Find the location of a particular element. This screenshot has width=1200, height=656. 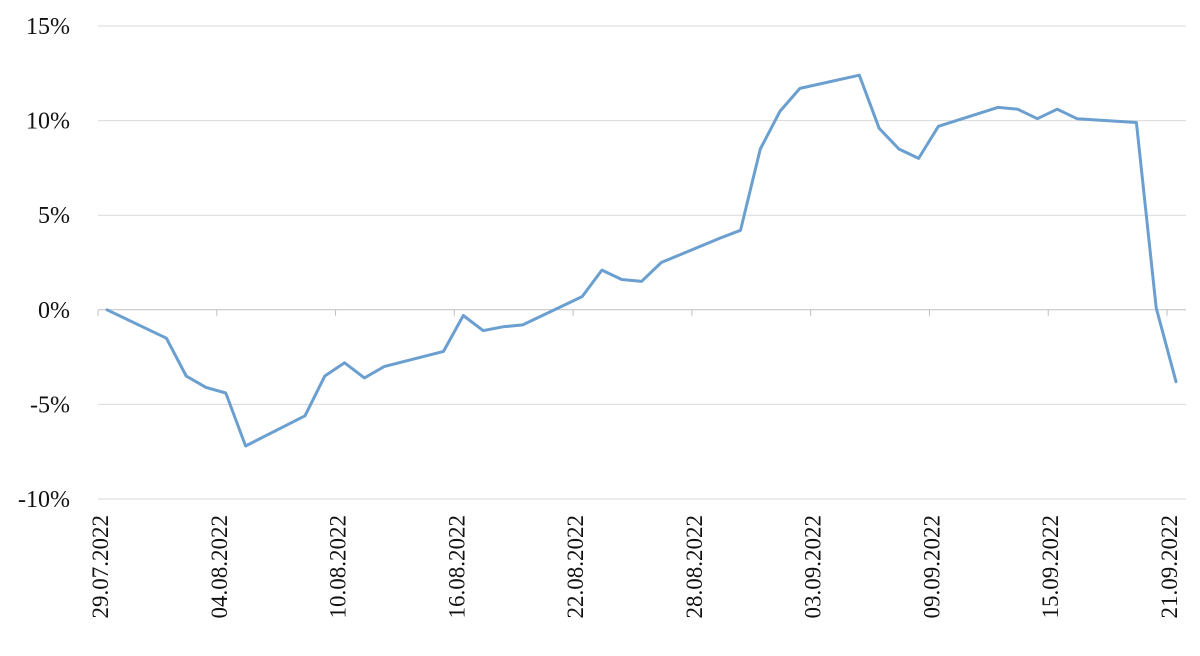

x-tick-label-2: 10.08.2022 is located at coordinates (338, 567).